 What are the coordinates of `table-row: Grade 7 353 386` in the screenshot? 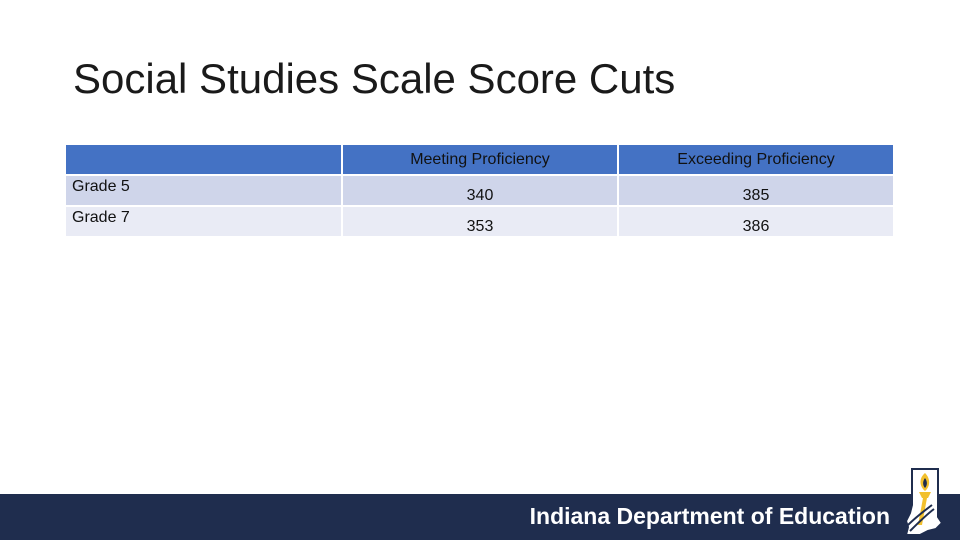 It's located at (480, 221).